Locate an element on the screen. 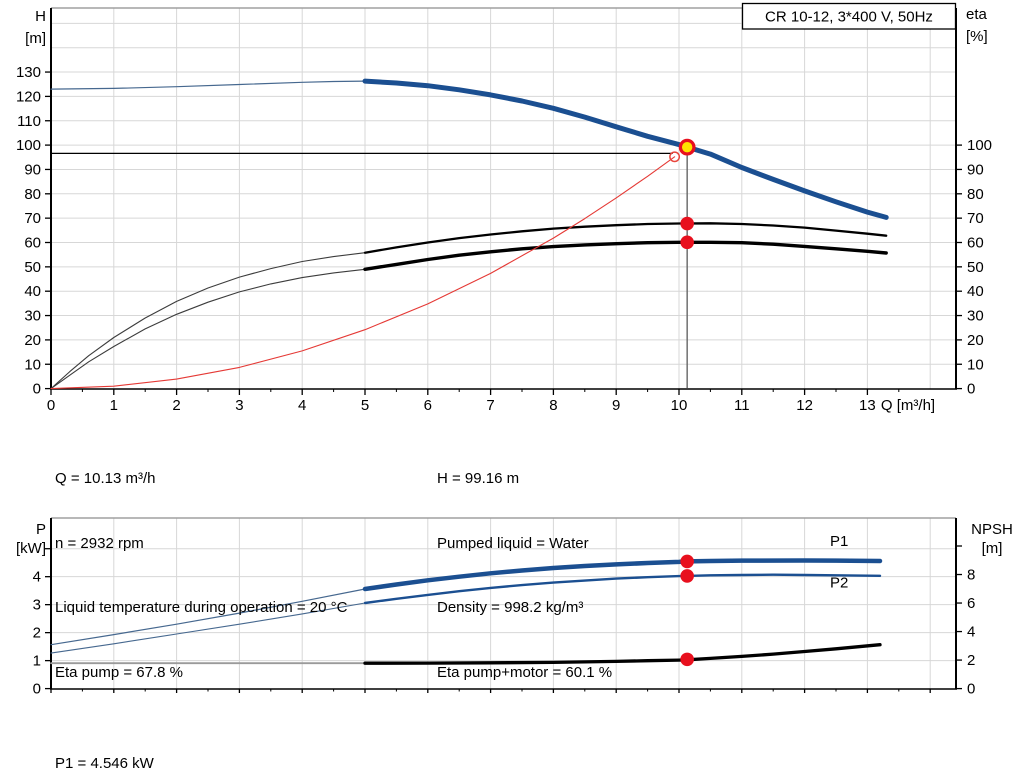  p2-curve is located at coordinates (622, 589).